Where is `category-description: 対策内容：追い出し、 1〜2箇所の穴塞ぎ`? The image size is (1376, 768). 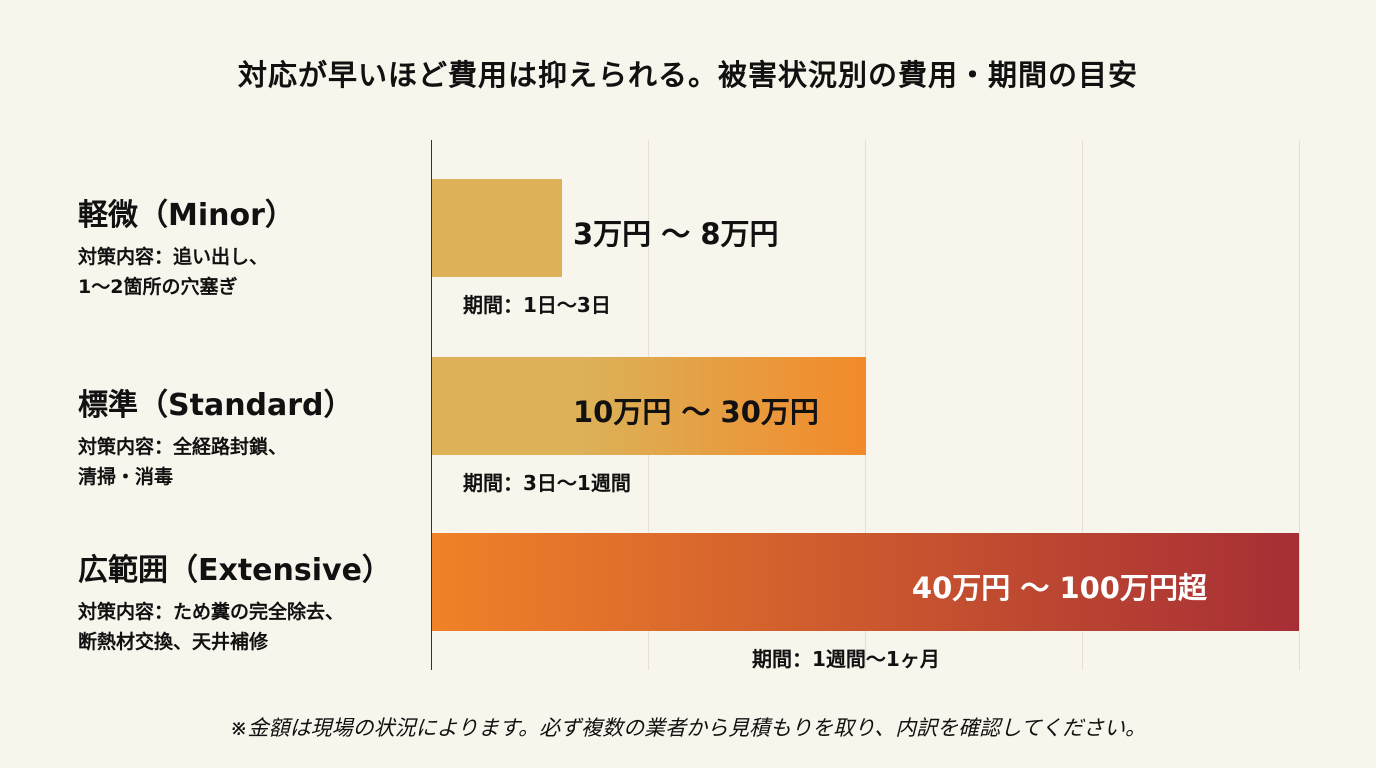 category-description: 対策内容：追い出し、 1〜2箇所の穴塞ぎ is located at coordinates (186, 272).